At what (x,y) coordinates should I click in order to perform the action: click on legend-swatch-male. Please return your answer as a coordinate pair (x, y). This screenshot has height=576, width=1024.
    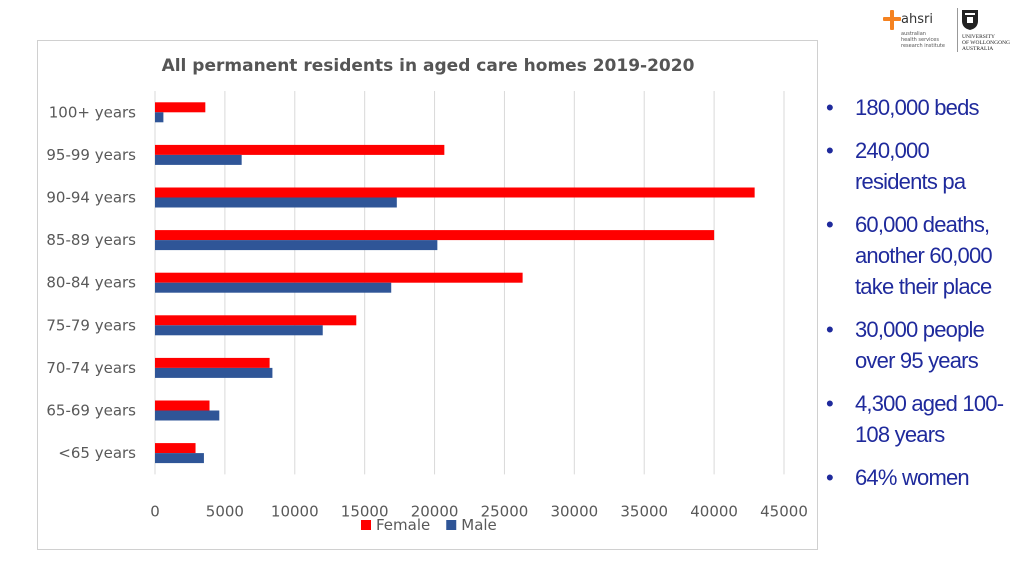
    Looking at the image, I should click on (451, 525).